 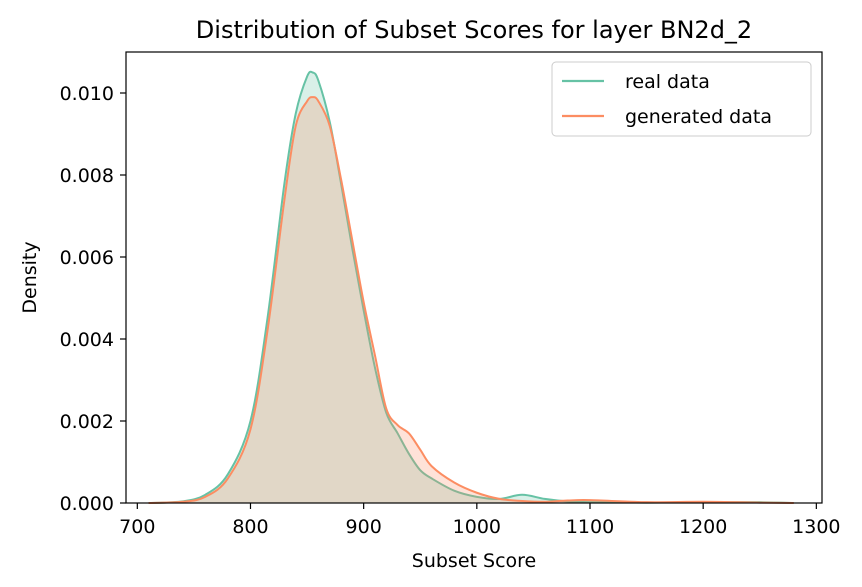 What do you see at coordinates (816, 527) in the screenshot?
I see `x-tick-label: 1300` at bounding box center [816, 527].